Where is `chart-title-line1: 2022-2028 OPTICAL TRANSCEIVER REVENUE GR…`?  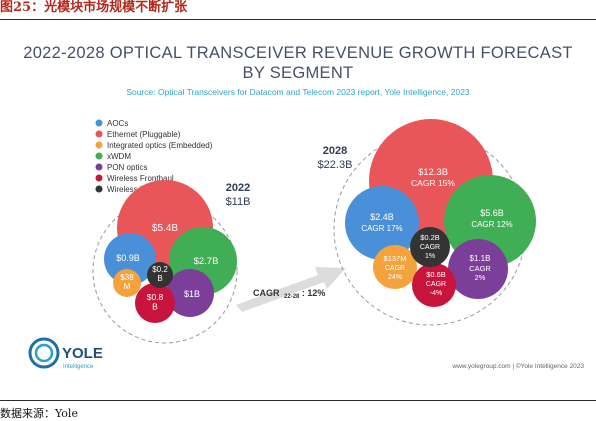 chart-title-line1: 2022-2028 OPTICAL TRANSCEIVER REVENUE GR… is located at coordinates (298, 53).